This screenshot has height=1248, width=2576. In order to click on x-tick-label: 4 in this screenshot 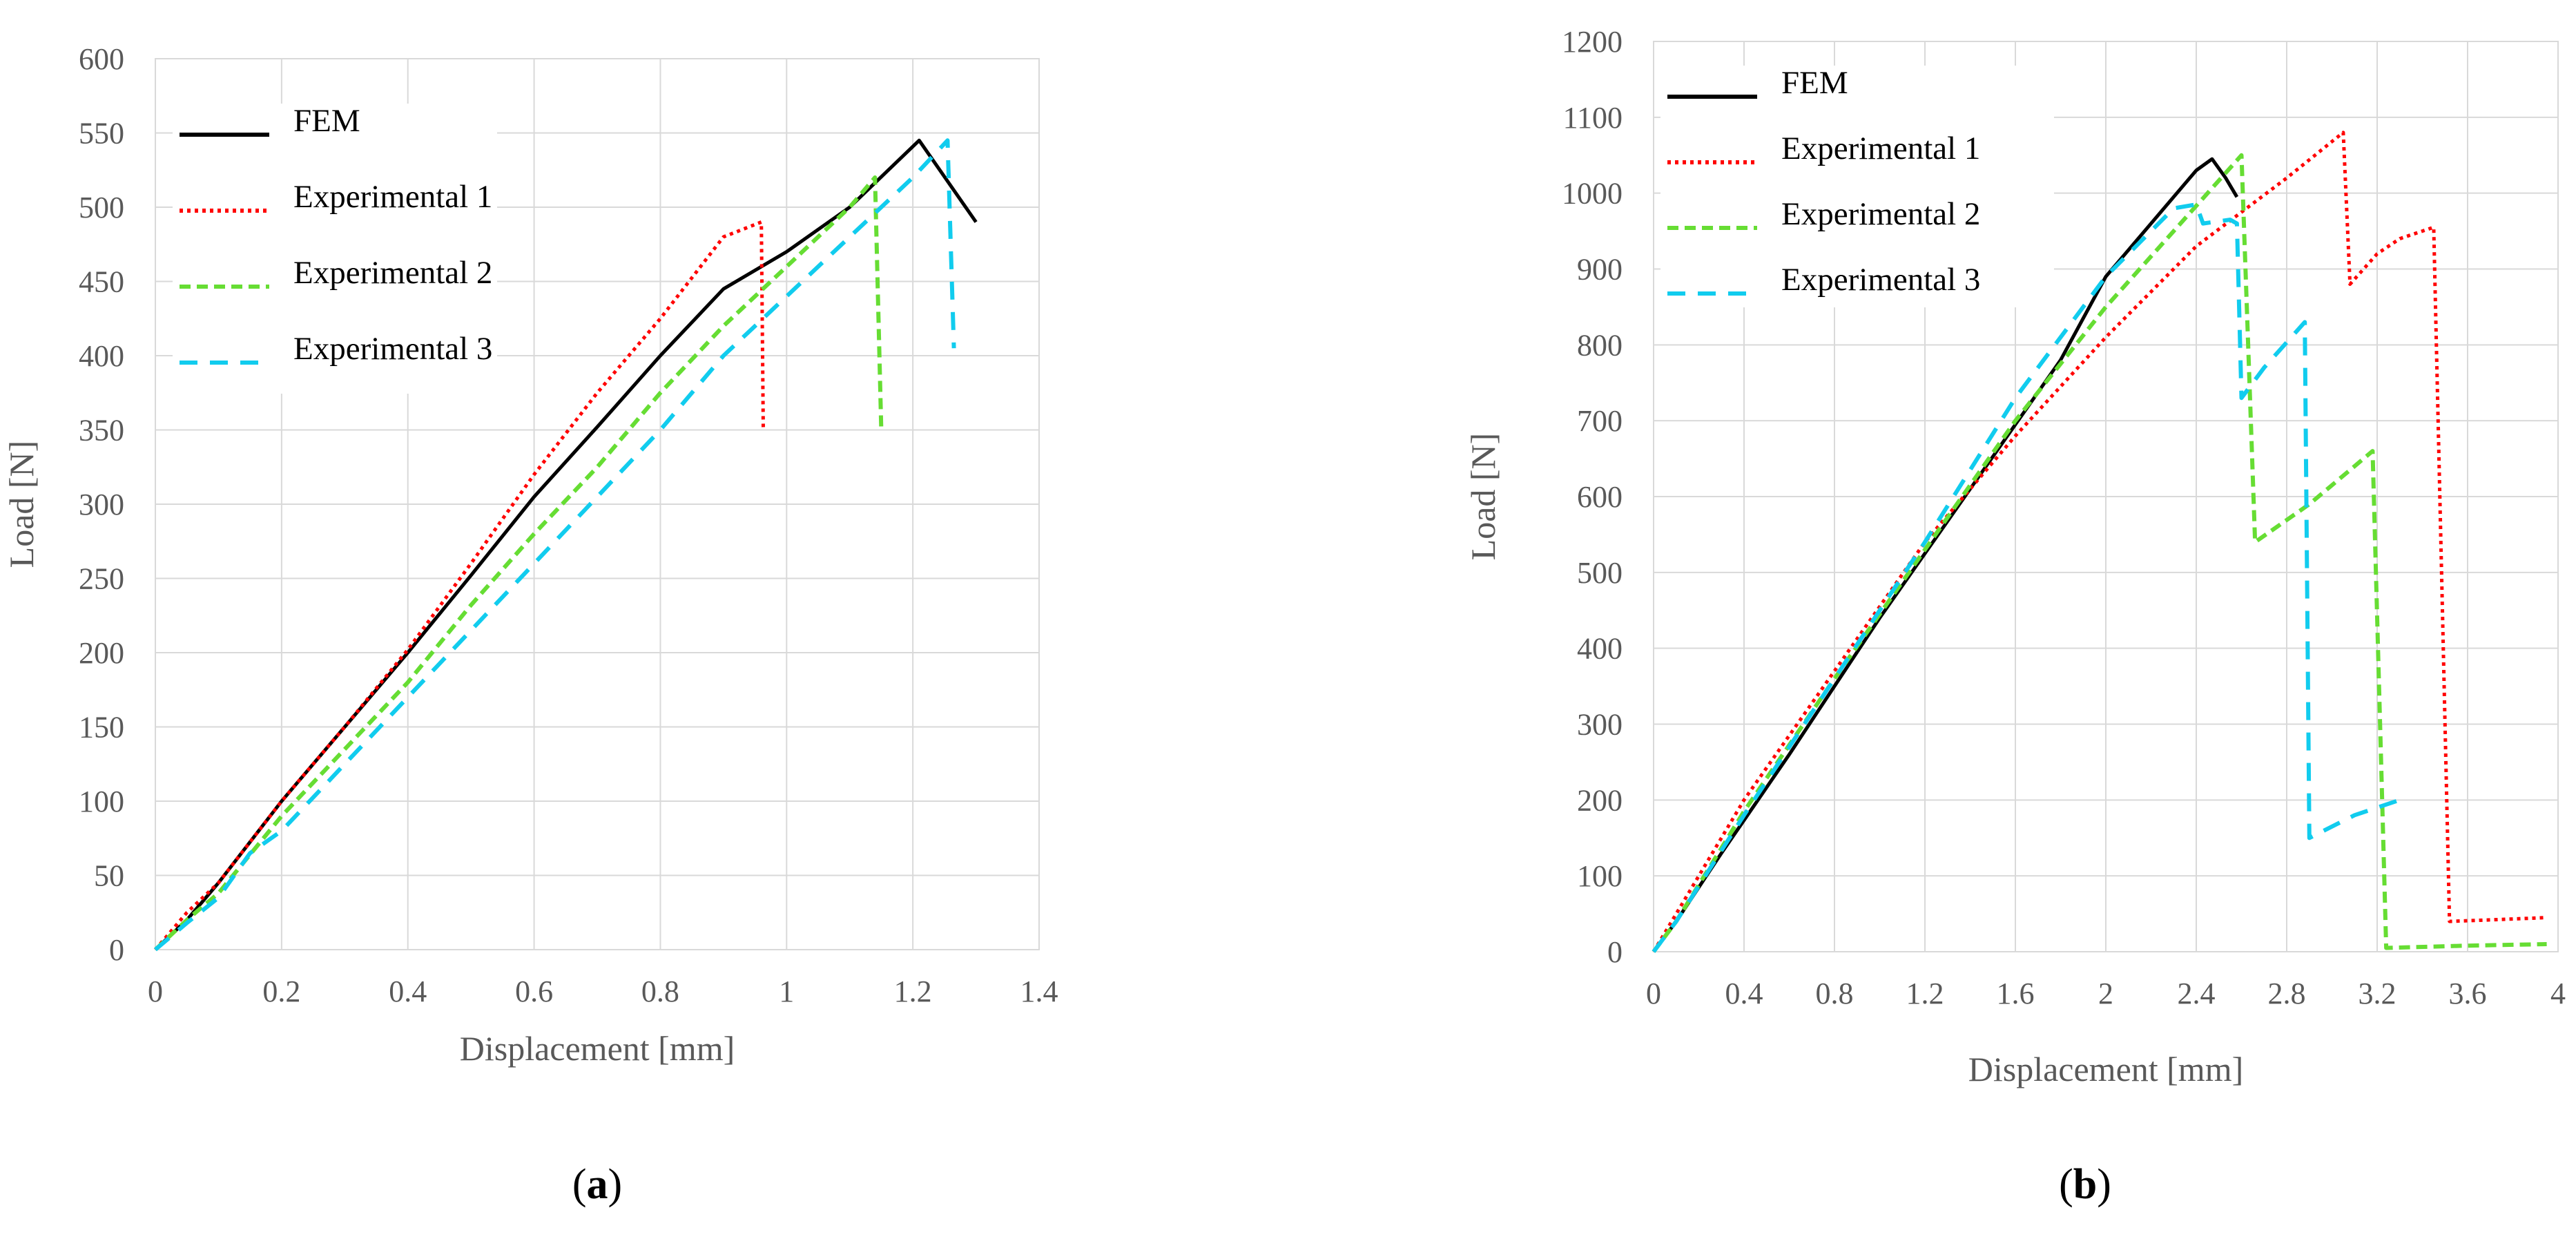, I will do `click(2558, 994)`.